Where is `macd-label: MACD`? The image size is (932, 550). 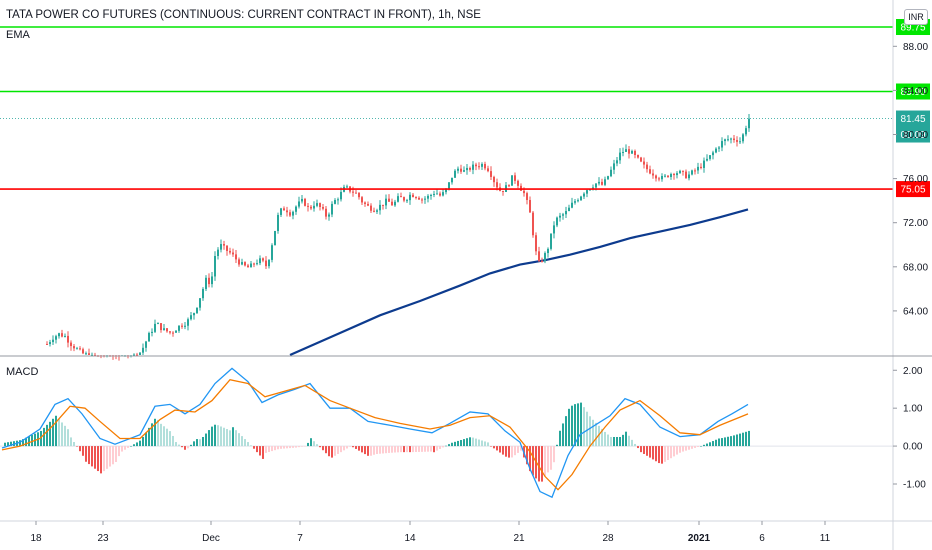
macd-label: MACD is located at coordinates (22, 372).